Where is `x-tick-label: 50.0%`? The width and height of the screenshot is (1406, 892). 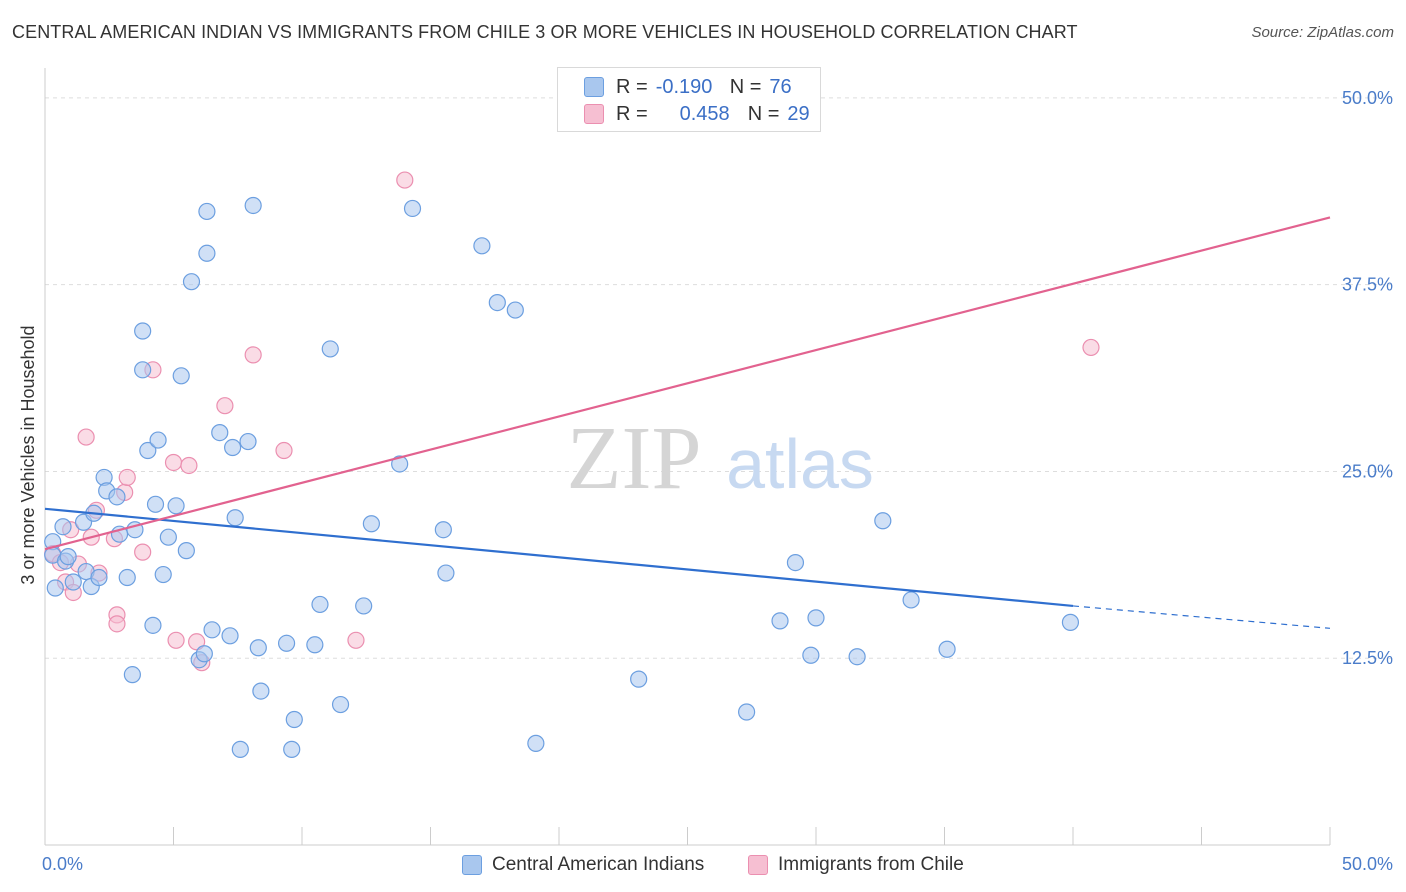
x-tick-label: 50.0% is located at coordinates (1367, 864).